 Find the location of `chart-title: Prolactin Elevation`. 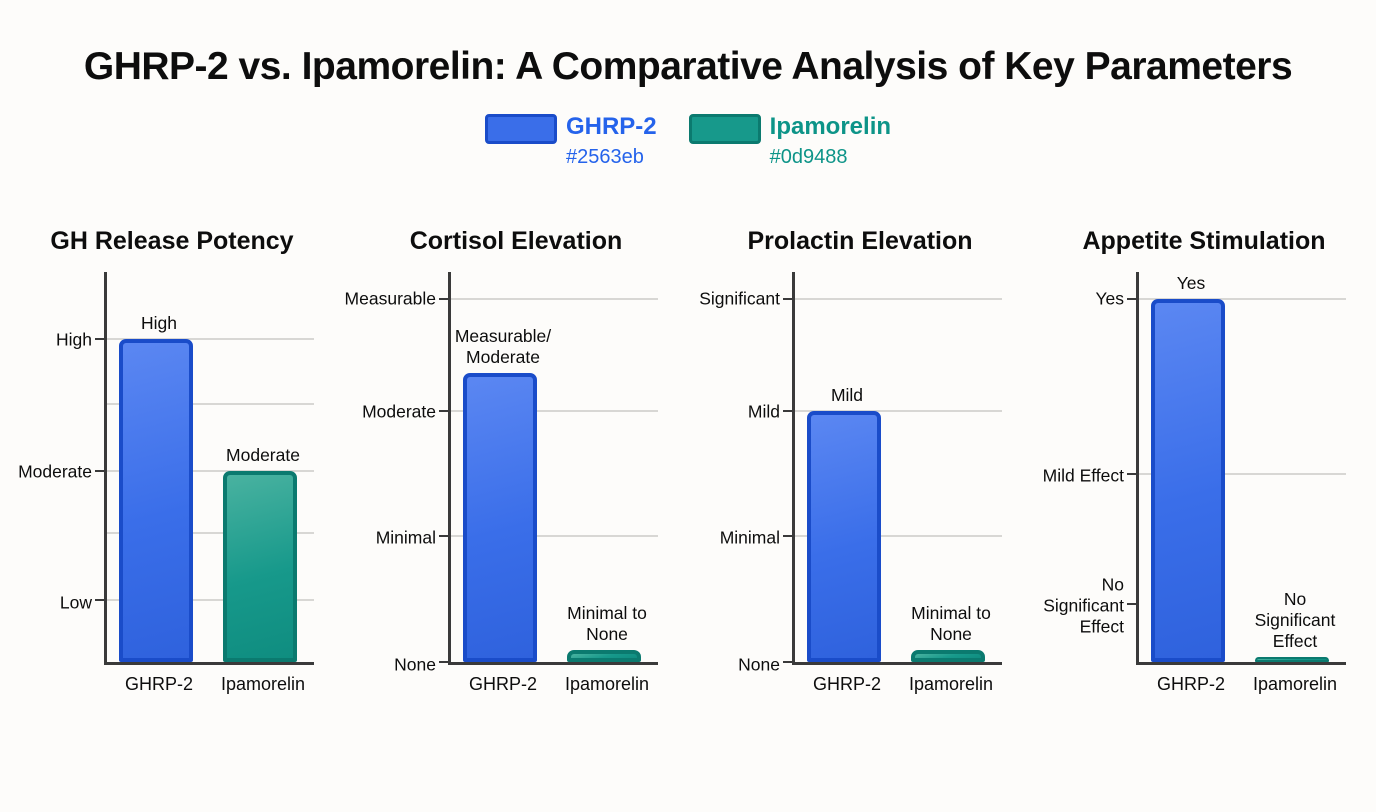

chart-title: Prolactin Elevation is located at coordinates (860, 241).